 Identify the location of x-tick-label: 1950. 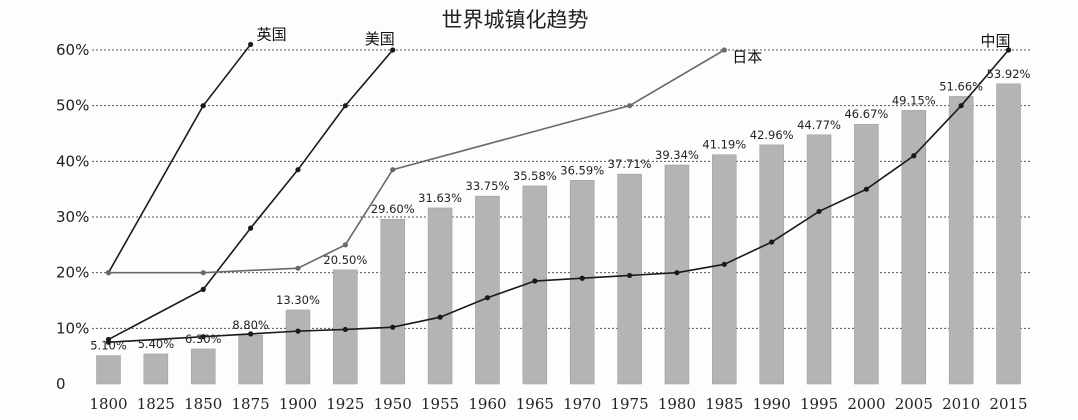
(393, 404).